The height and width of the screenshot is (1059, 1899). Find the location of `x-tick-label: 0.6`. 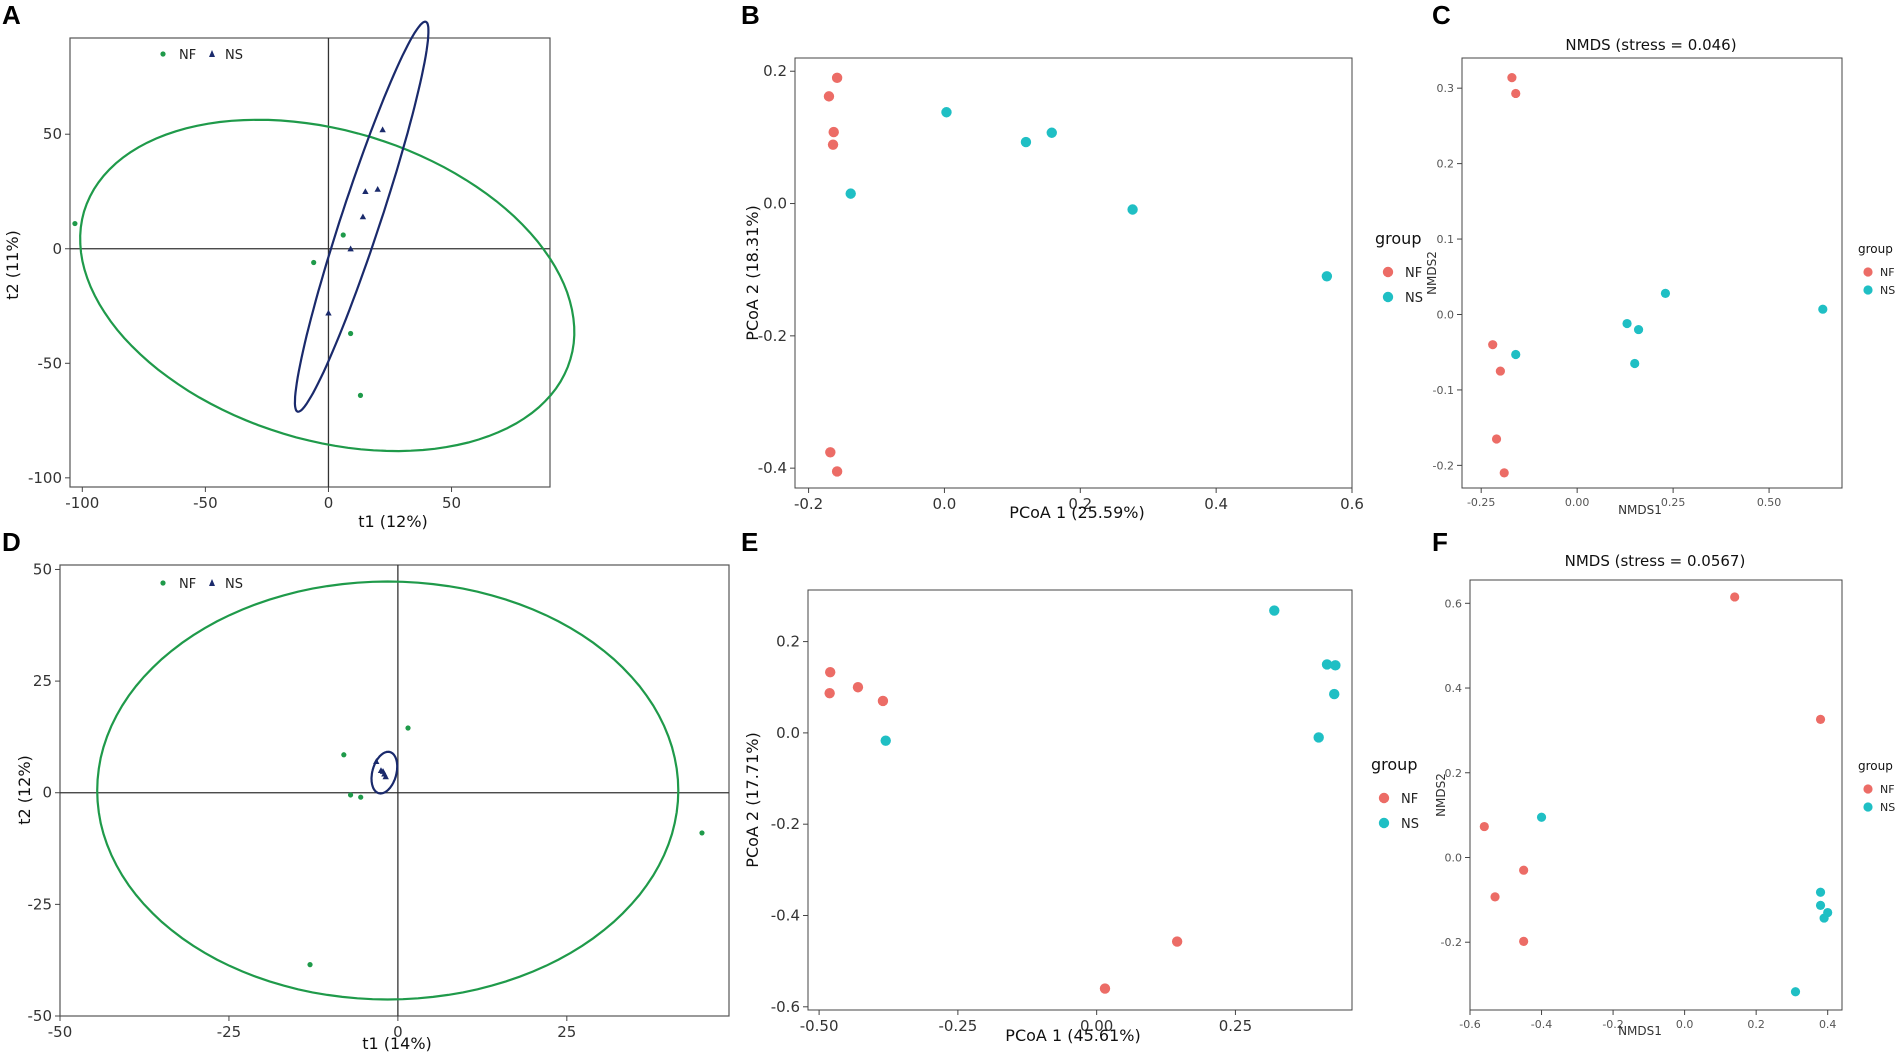

x-tick-label: 0.6 is located at coordinates (1352, 504).